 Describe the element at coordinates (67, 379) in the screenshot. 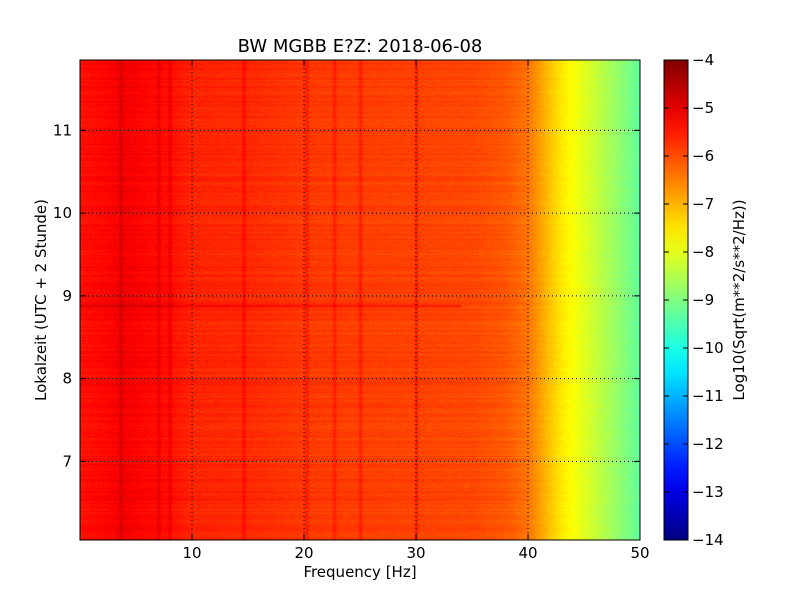

I see `y-tick-label: 8` at that location.